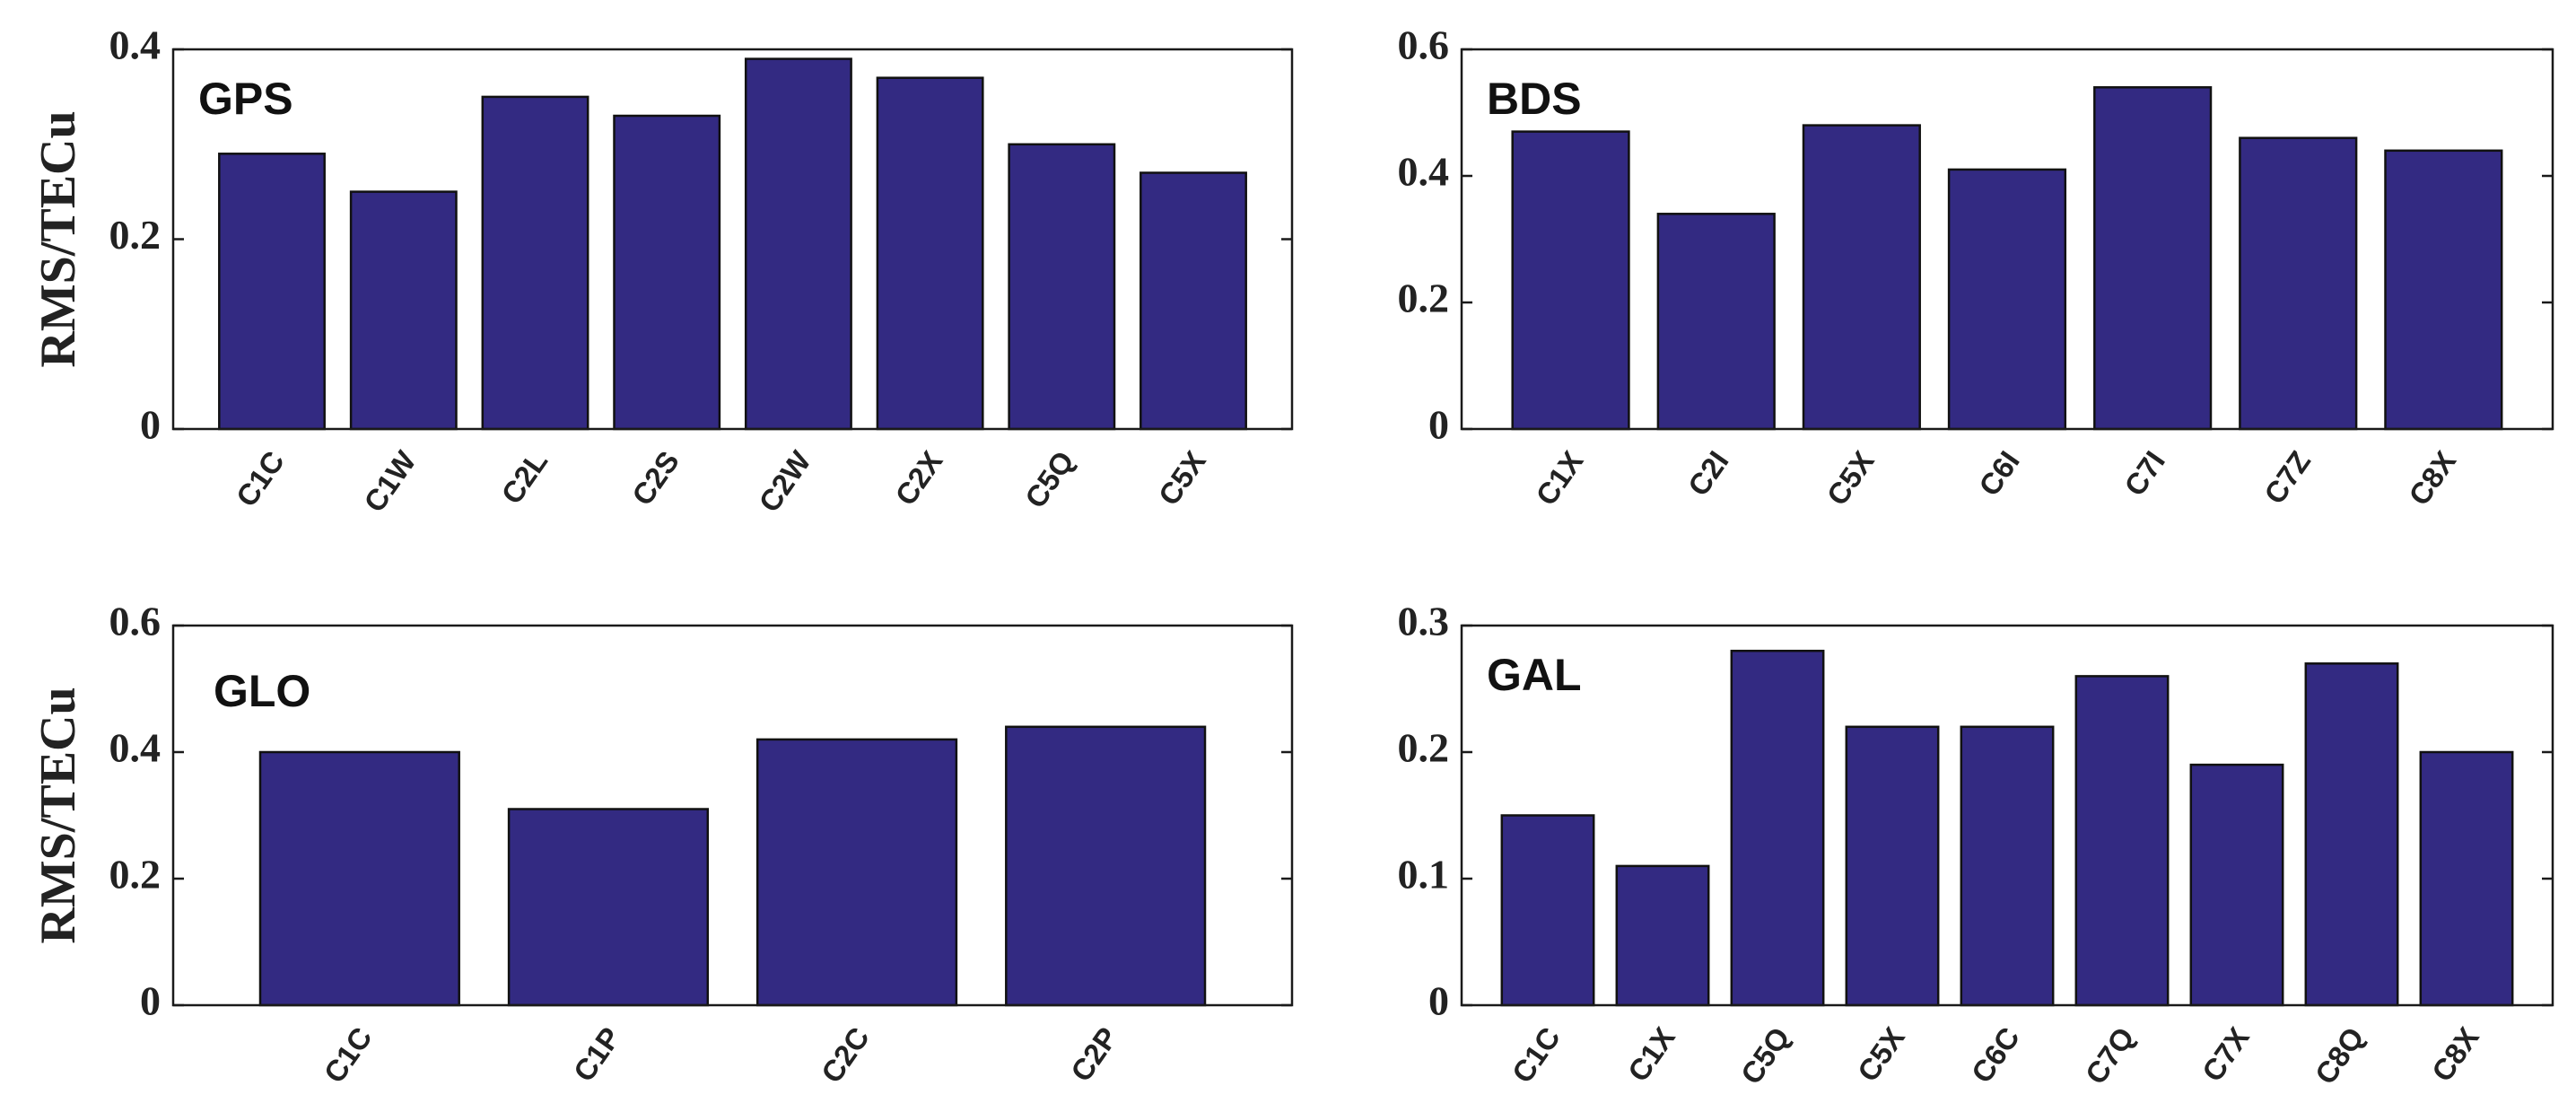 This screenshot has width=2576, height=1112. What do you see at coordinates (1716, 322) in the screenshot?
I see `bar-c2i` at bounding box center [1716, 322].